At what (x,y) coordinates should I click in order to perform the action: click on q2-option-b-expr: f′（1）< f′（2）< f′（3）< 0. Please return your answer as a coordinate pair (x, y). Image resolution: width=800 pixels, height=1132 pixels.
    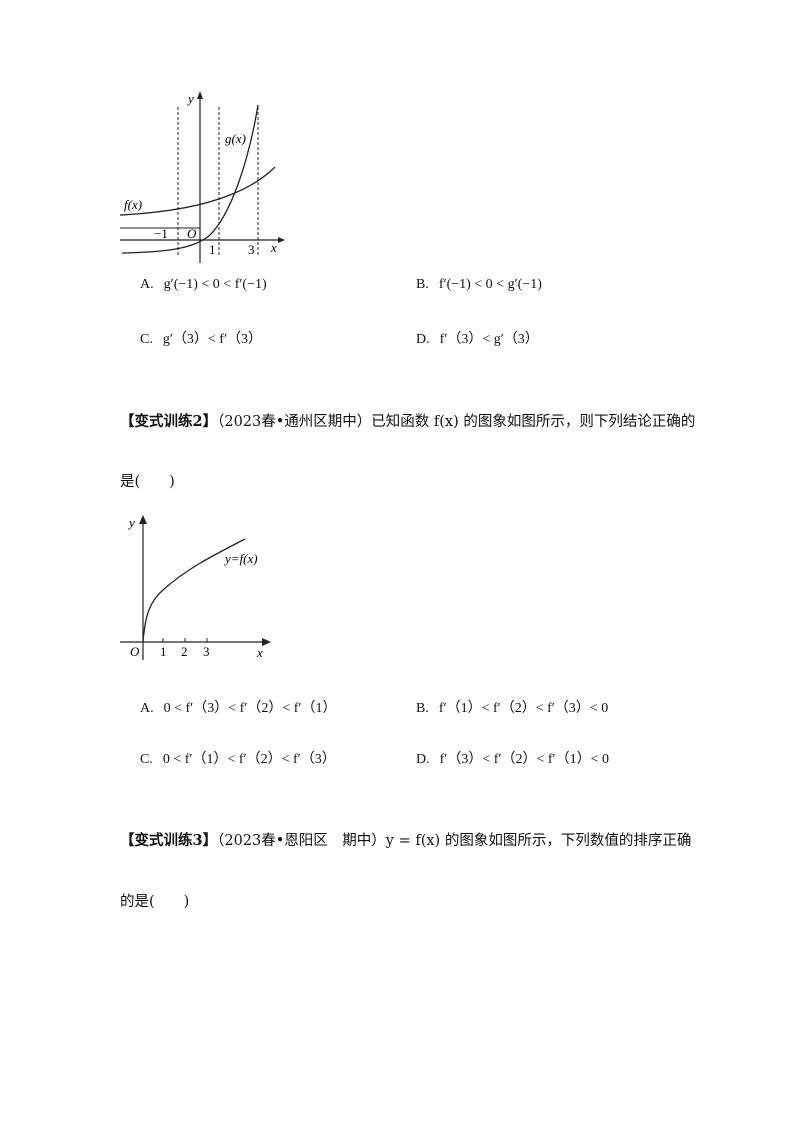
    Looking at the image, I should click on (523, 708).